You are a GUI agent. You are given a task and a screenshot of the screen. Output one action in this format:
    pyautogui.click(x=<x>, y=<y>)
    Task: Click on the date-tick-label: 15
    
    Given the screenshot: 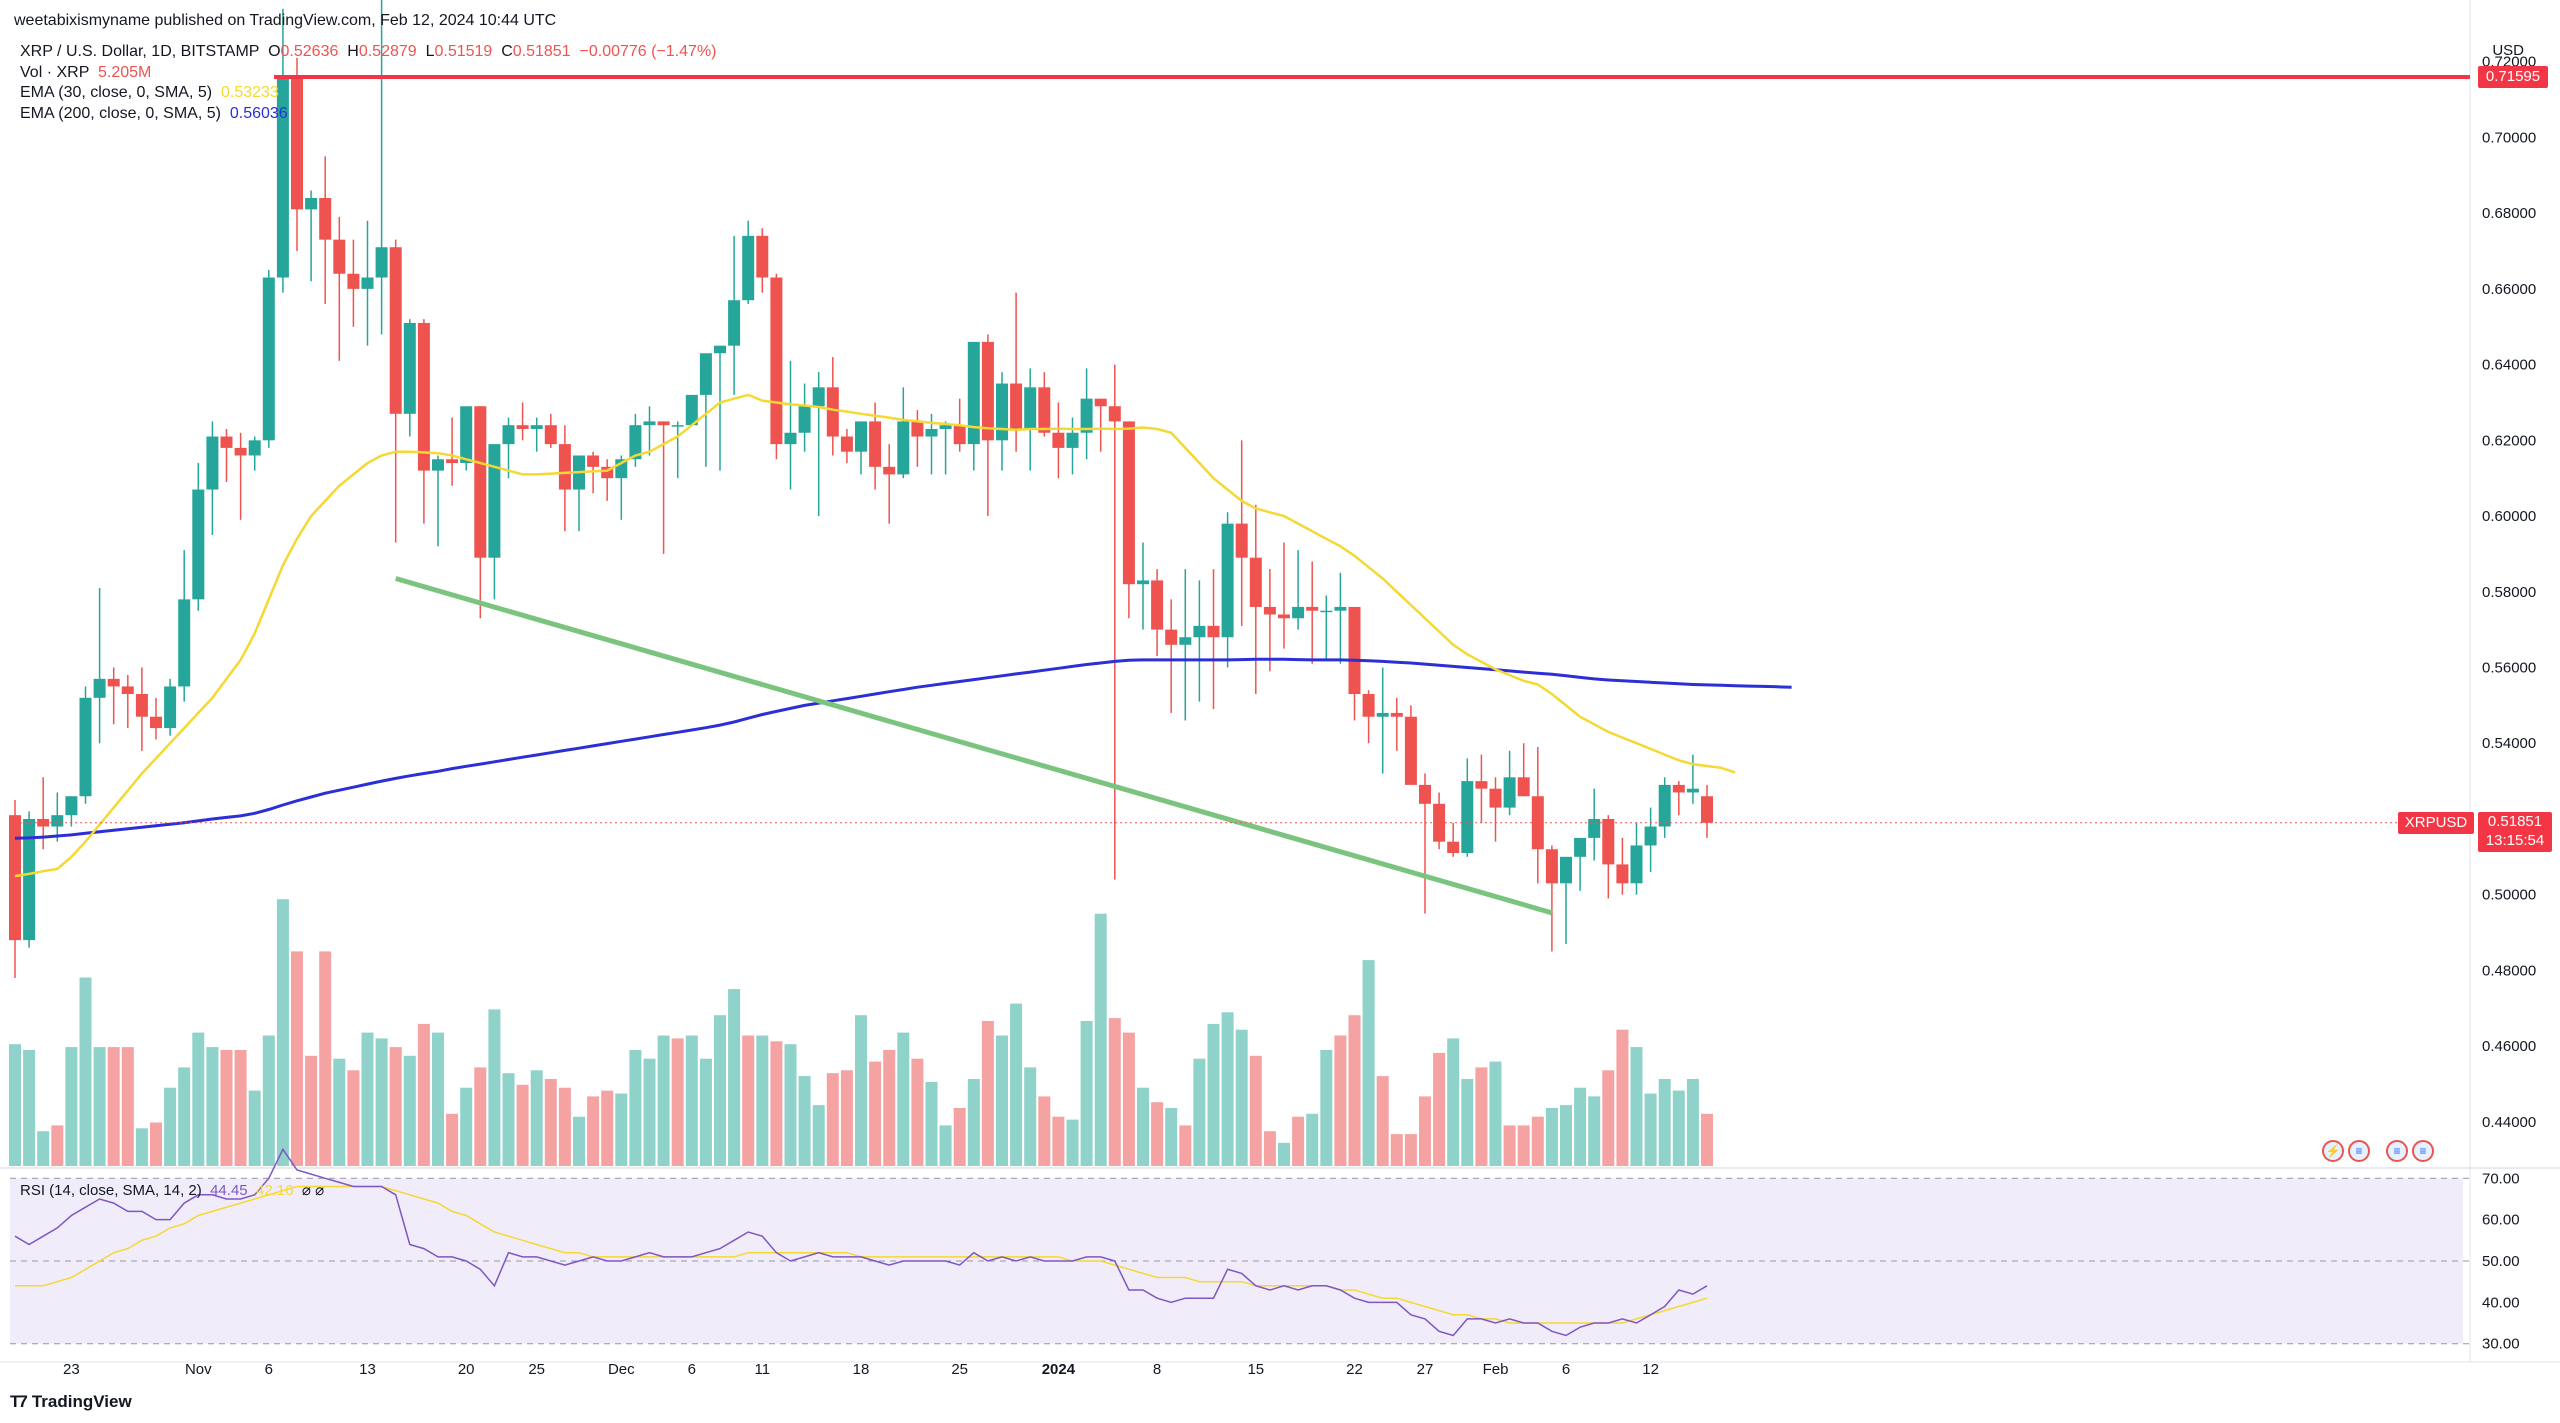 What is the action you would take?
    pyautogui.click(x=1255, y=1369)
    